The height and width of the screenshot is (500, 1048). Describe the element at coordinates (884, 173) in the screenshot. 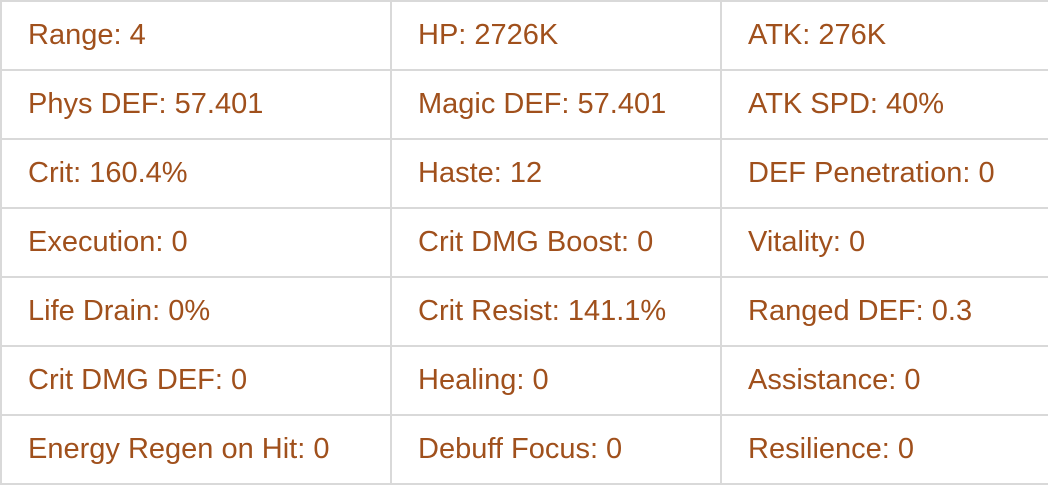

I see `stat-cell: DEF Penetration: 0` at that location.